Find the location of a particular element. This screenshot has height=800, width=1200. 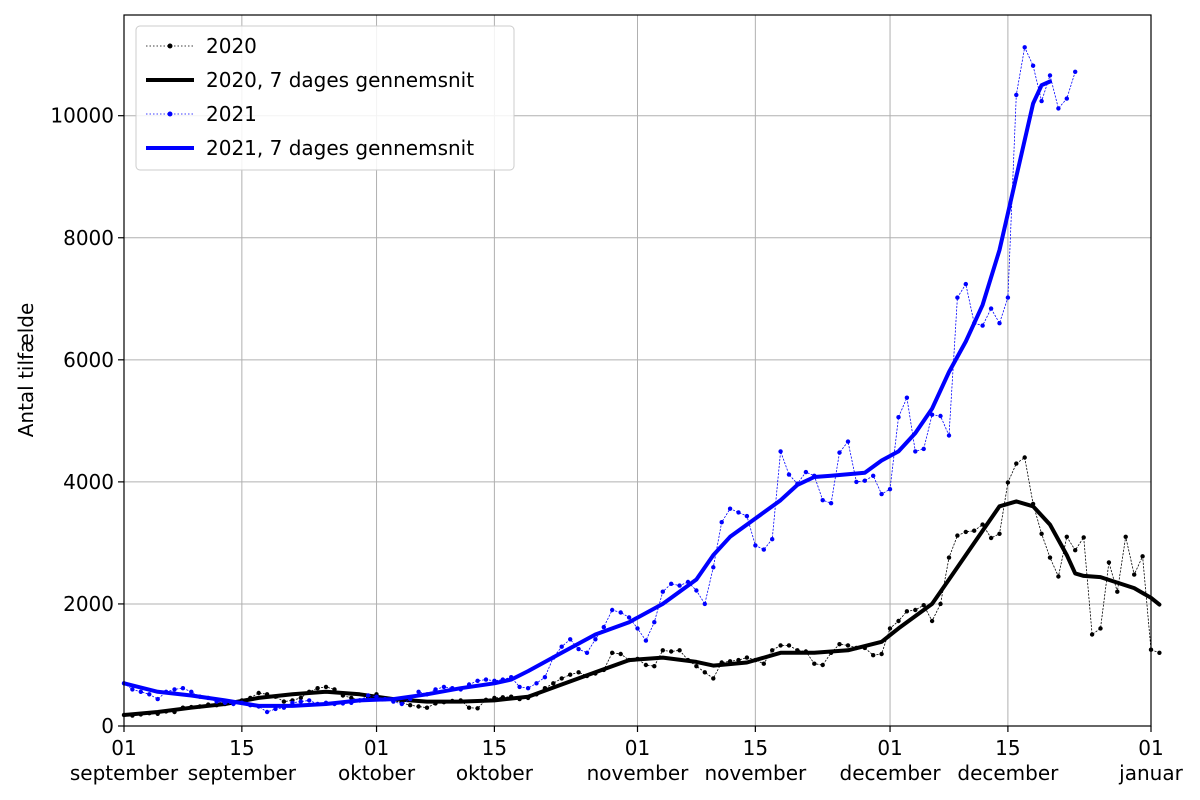

legend-entry: 2021, 7 dages gennemsnit is located at coordinates (310, 148).